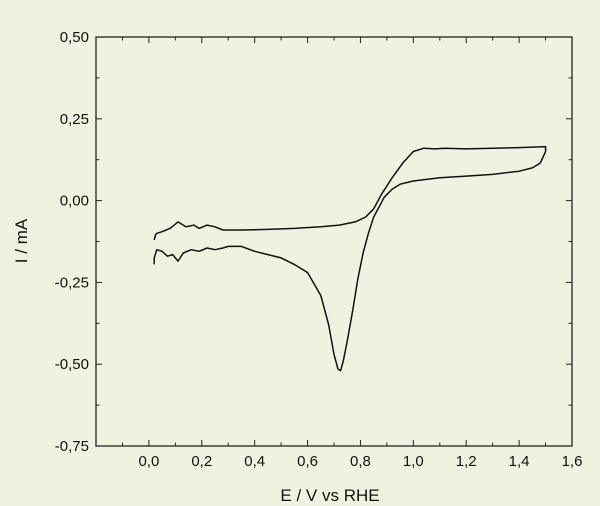 The width and height of the screenshot is (600, 506). Describe the element at coordinates (74, 37) in the screenshot. I see `y-tick-label: 0,50` at that location.